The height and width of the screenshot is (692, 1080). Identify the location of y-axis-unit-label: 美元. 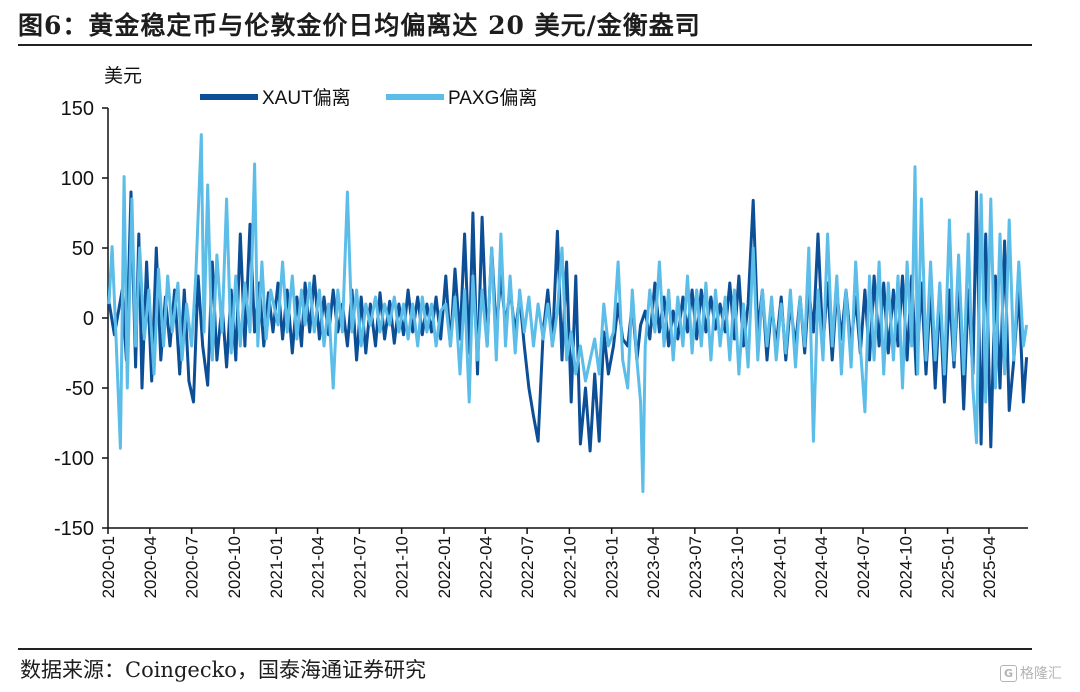
(123, 76).